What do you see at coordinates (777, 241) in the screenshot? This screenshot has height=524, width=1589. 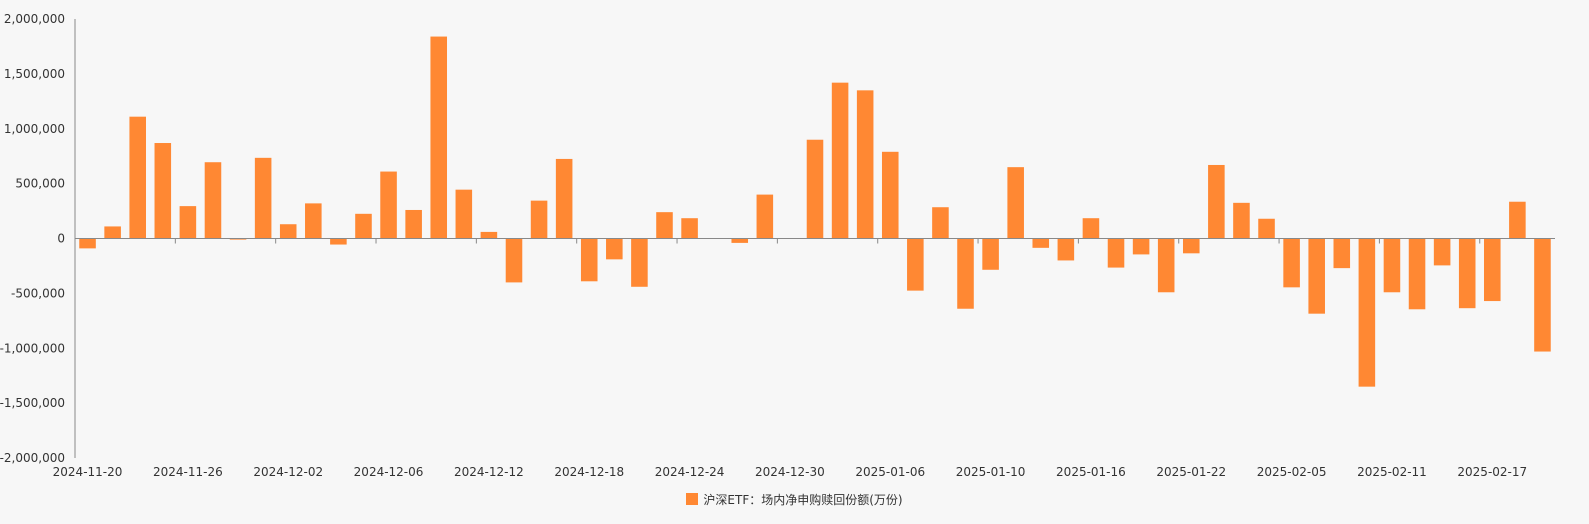 I see `x-axis-ticks` at bounding box center [777, 241].